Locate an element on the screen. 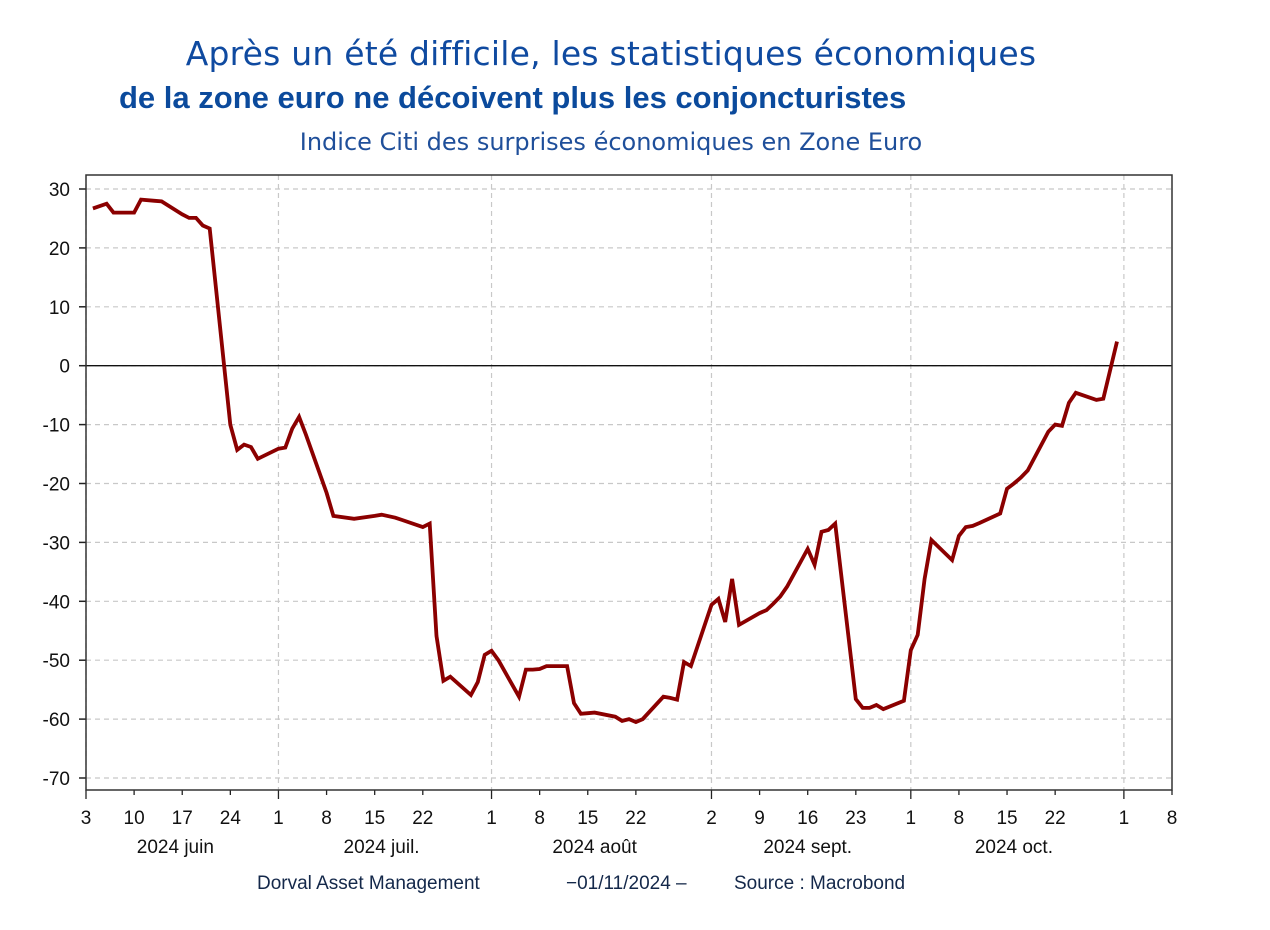 This screenshot has width=1270, height=930. y-tick-label: -30 is located at coordinates (56, 543).